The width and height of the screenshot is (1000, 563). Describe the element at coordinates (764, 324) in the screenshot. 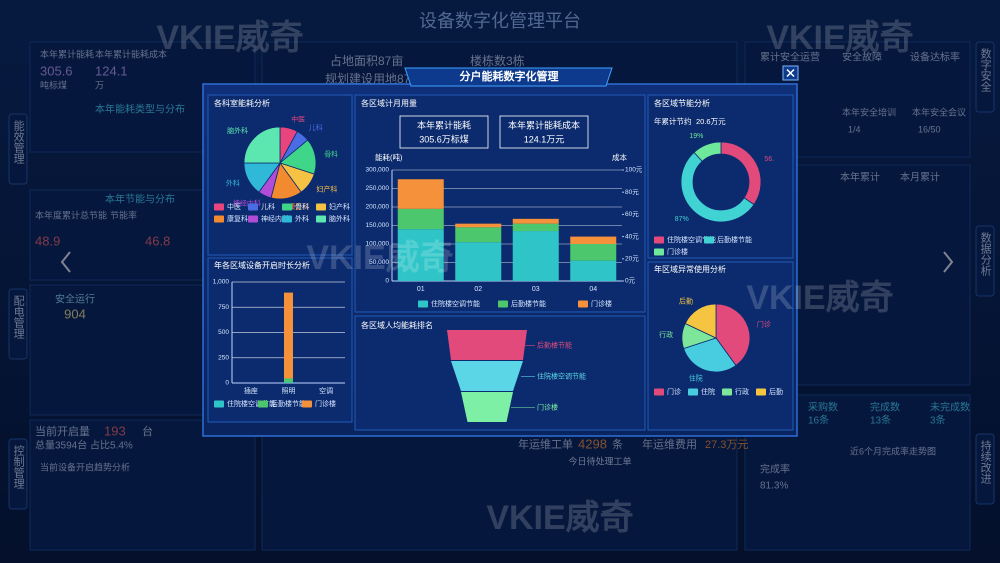

I see `slice-label: 门诊` at that location.